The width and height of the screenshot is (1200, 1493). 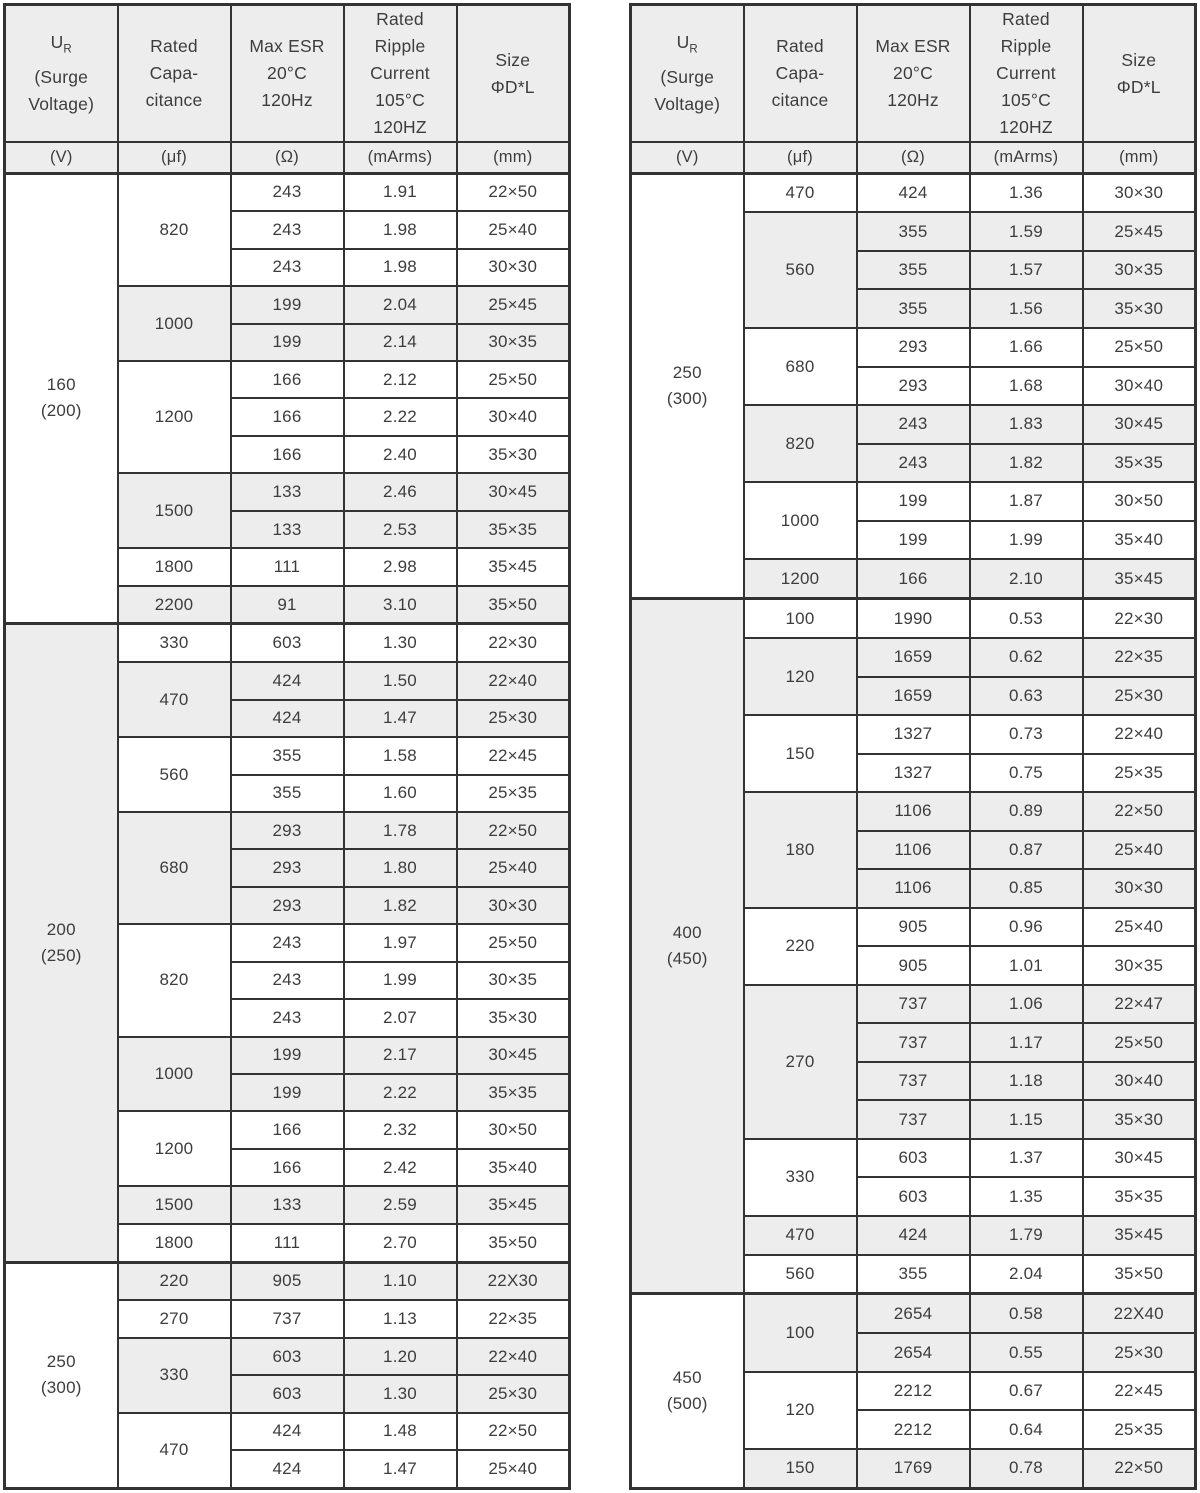 I want to click on capacitance-cell: 1200, so click(x=174, y=1149).